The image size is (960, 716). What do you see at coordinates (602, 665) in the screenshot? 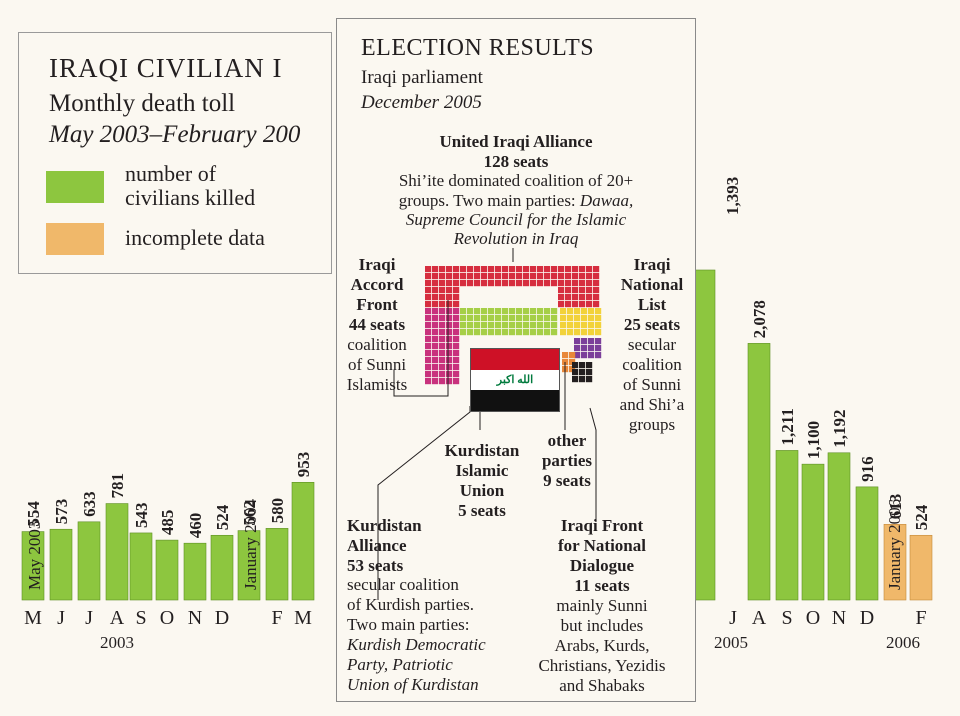
I see `ifnd-desc-4: Christians, Yezidis` at bounding box center [602, 665].